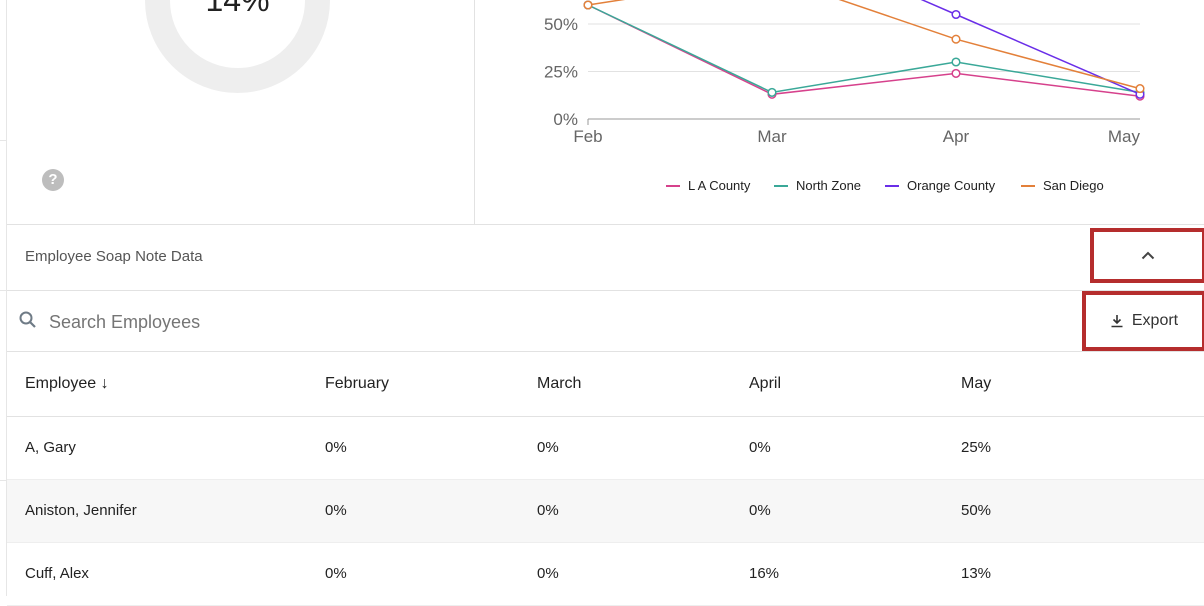  Describe the element at coordinates (764, 573) in the screenshot. I see `cell-april: 16%` at that location.